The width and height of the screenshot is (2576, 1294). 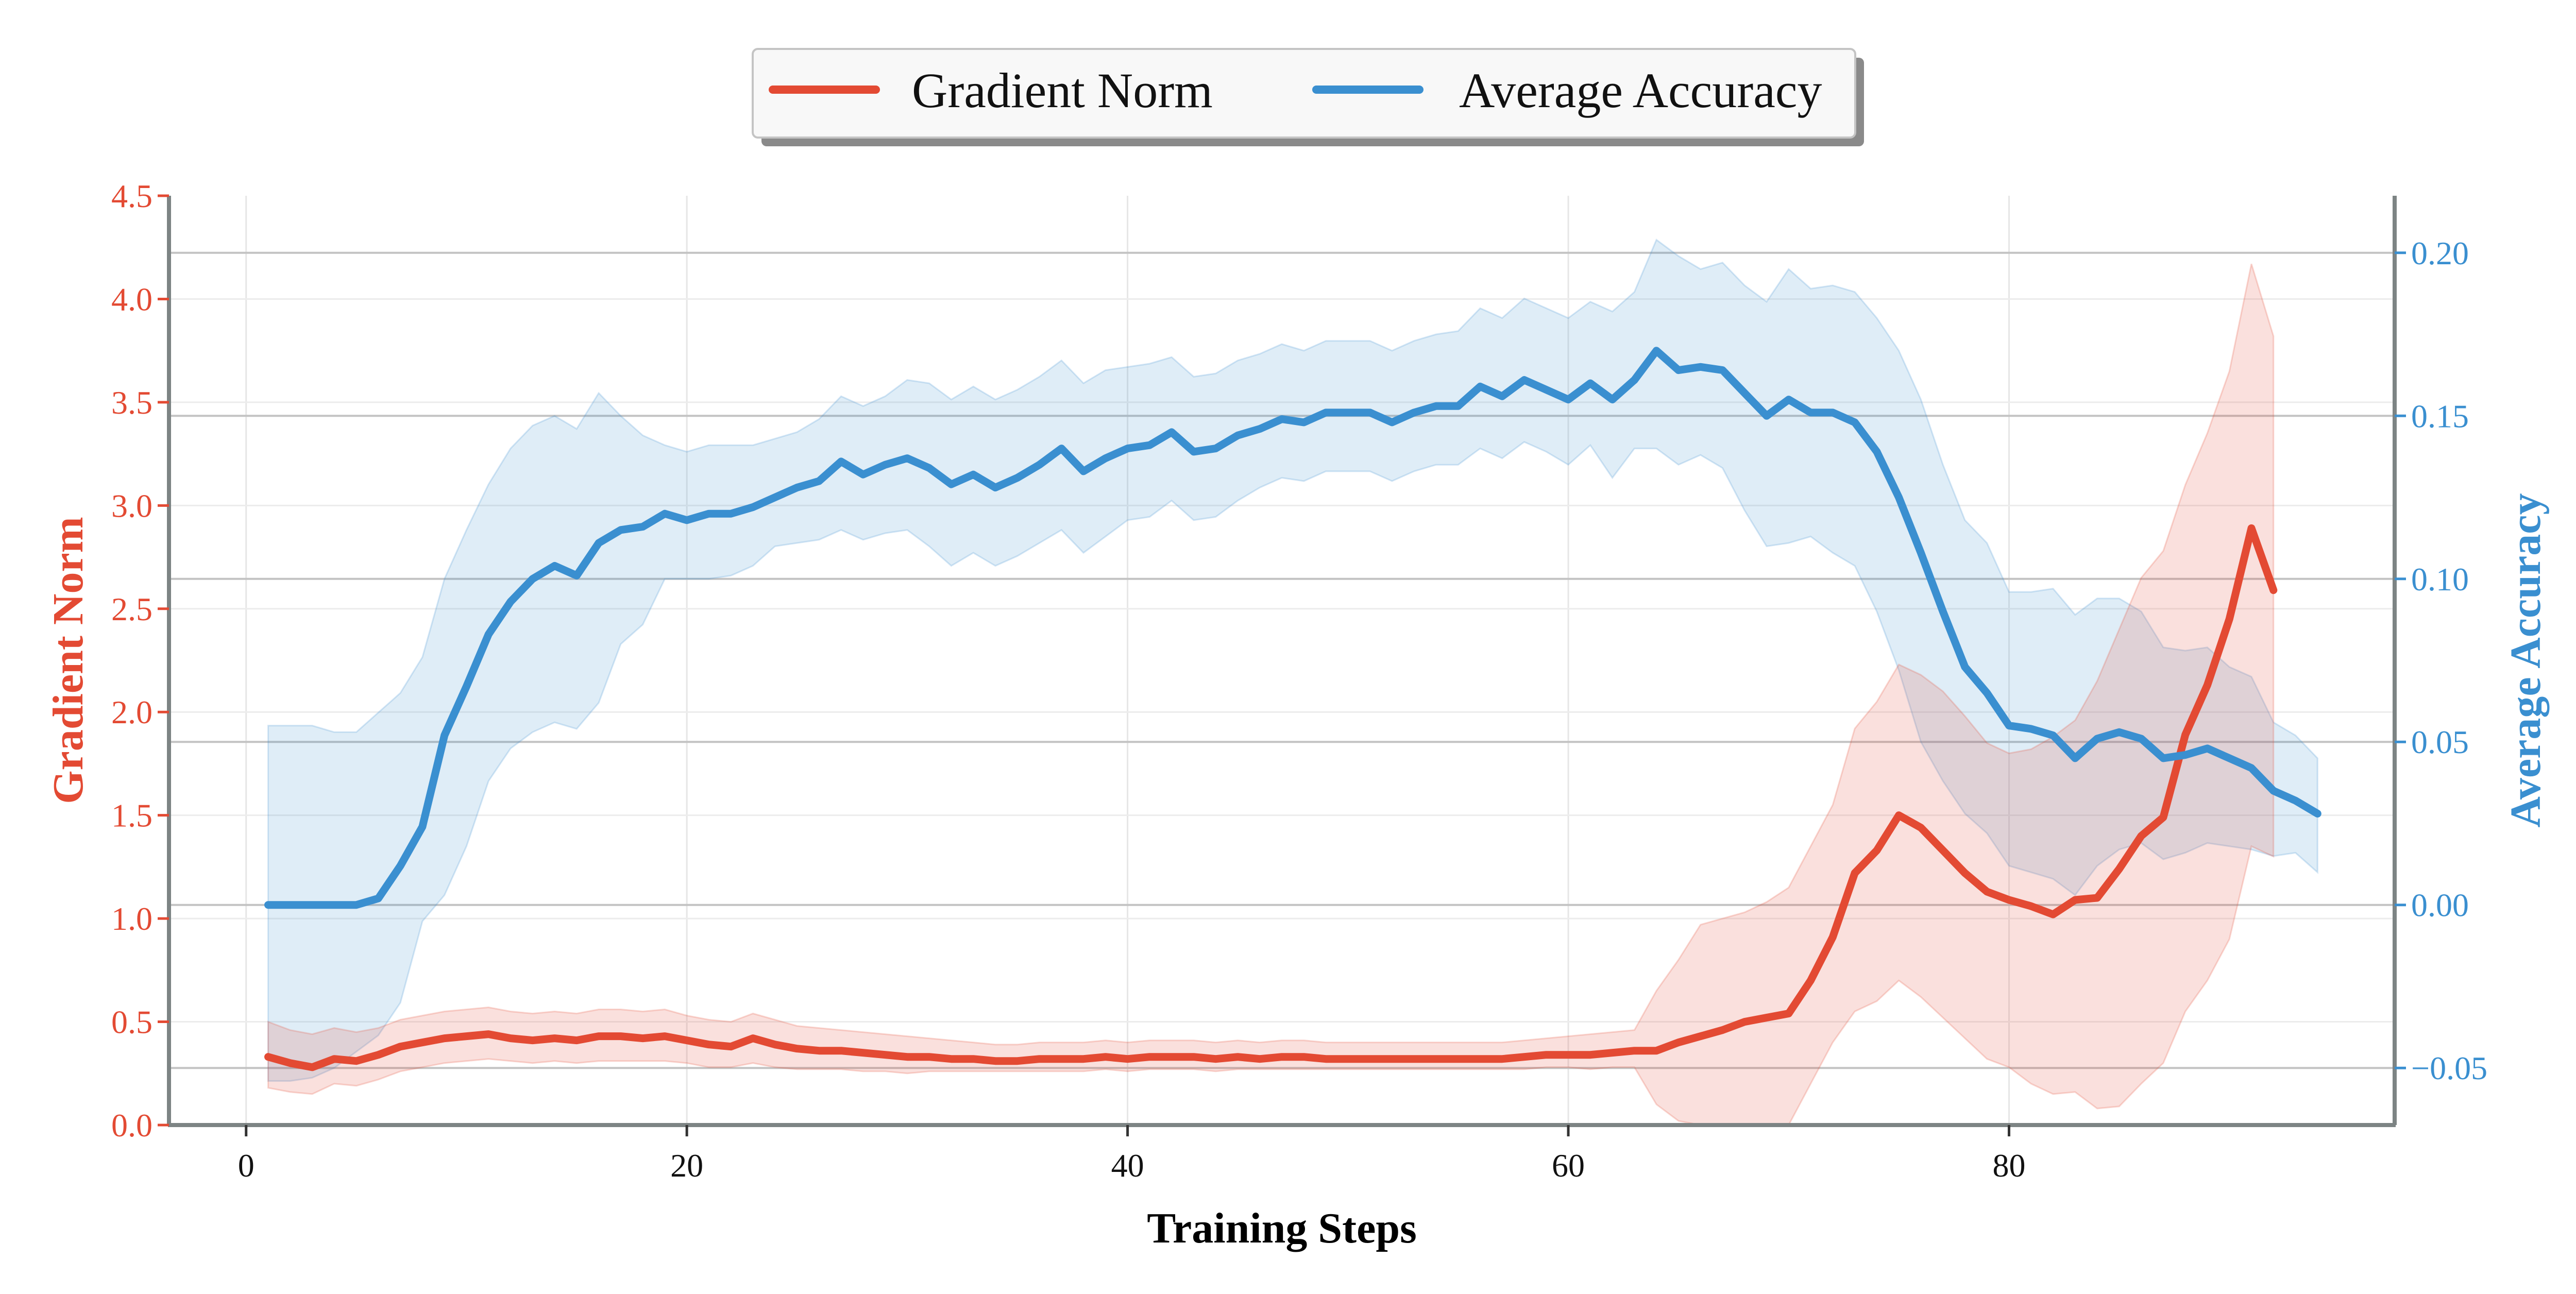 I want to click on x-tick-label: 20, so click(x=686, y=1165).